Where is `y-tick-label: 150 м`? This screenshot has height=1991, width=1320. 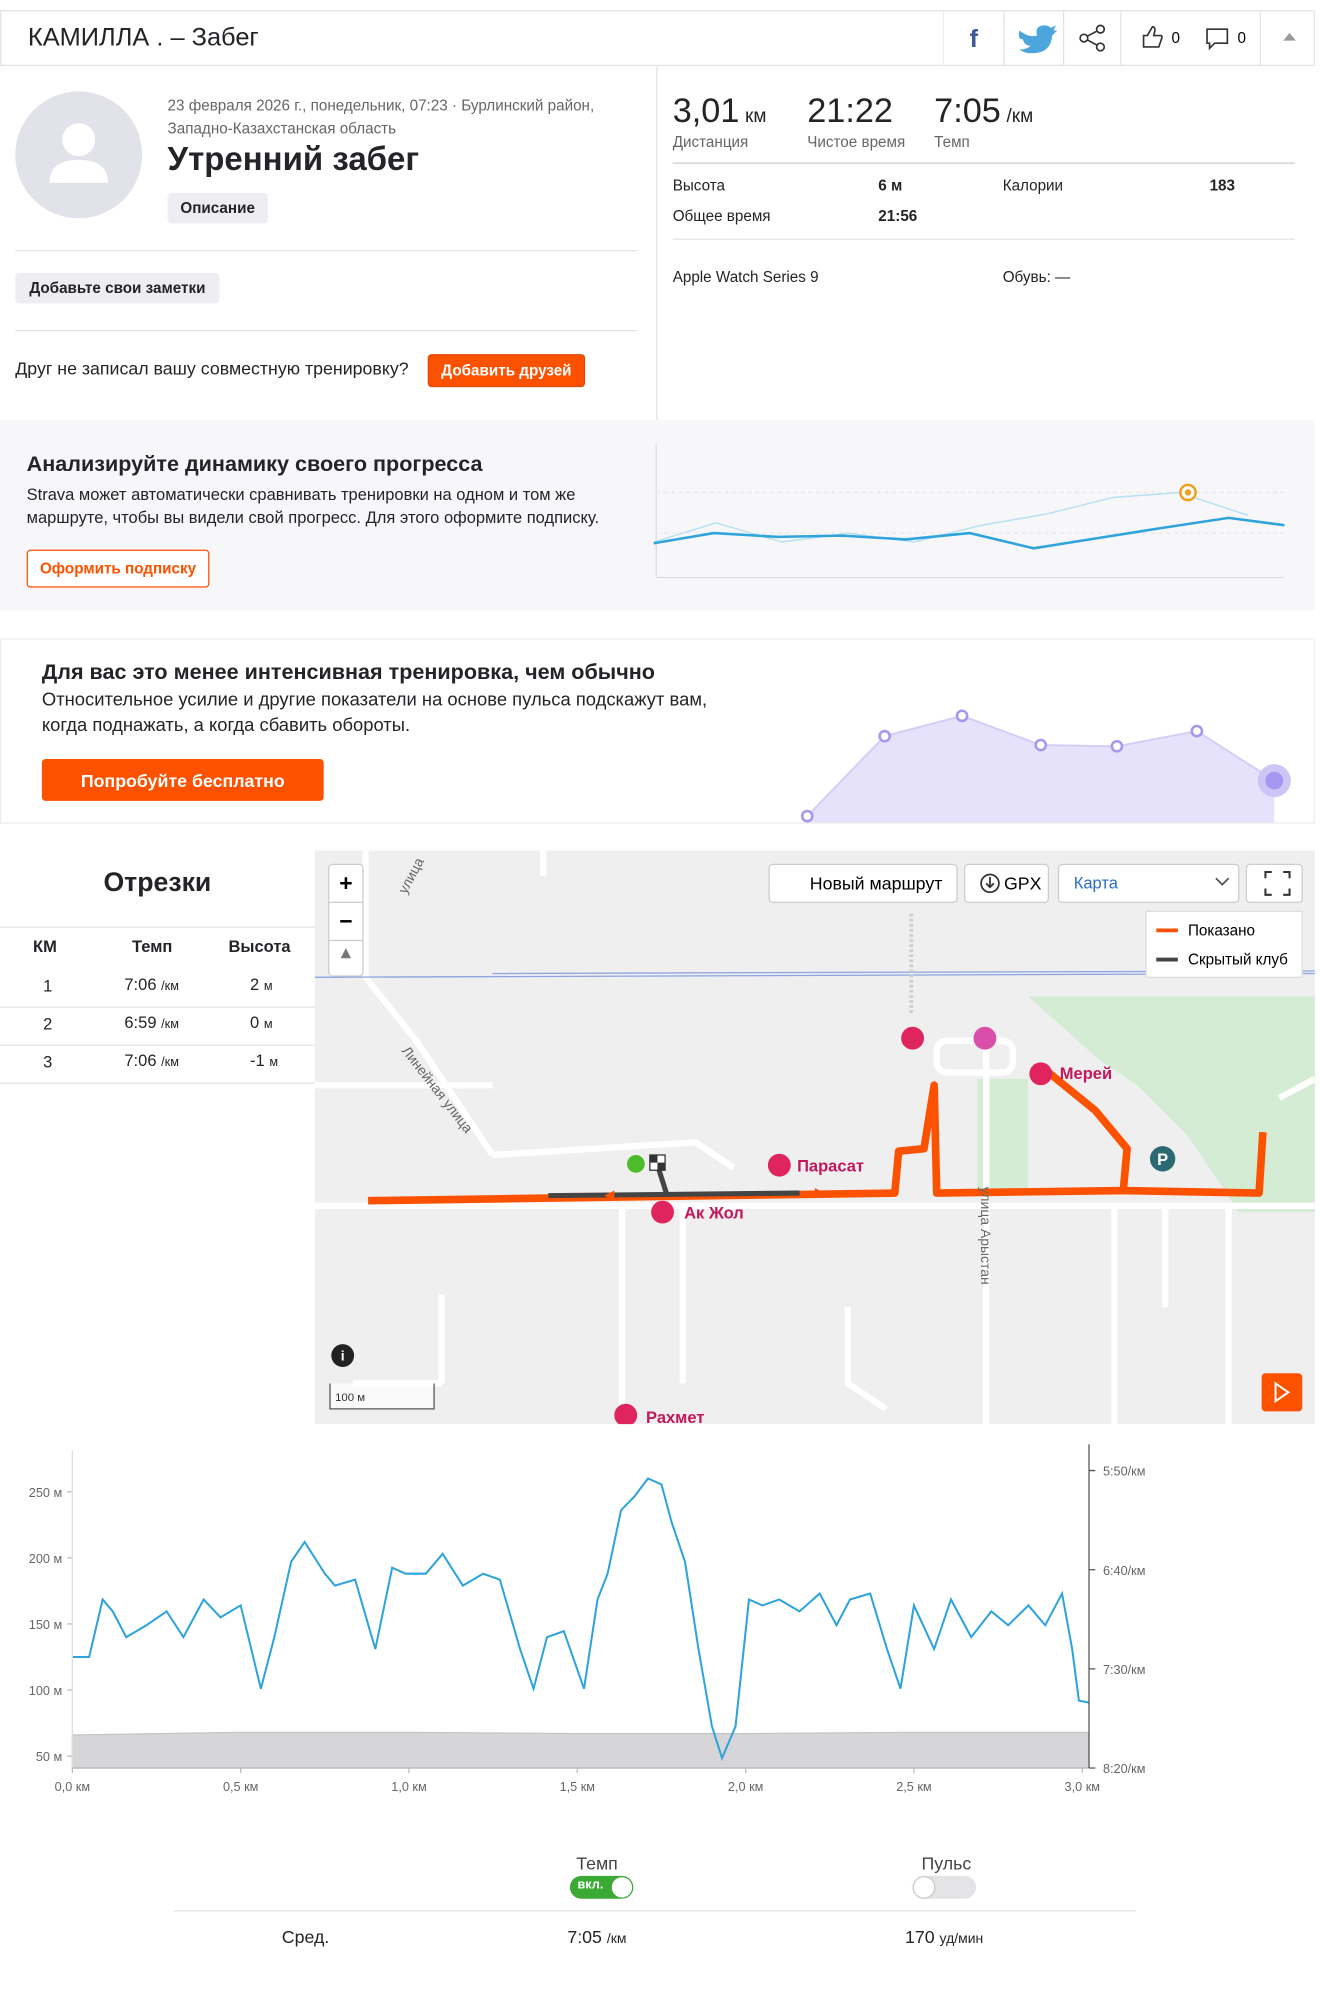
y-tick-label: 150 м is located at coordinates (45, 1625).